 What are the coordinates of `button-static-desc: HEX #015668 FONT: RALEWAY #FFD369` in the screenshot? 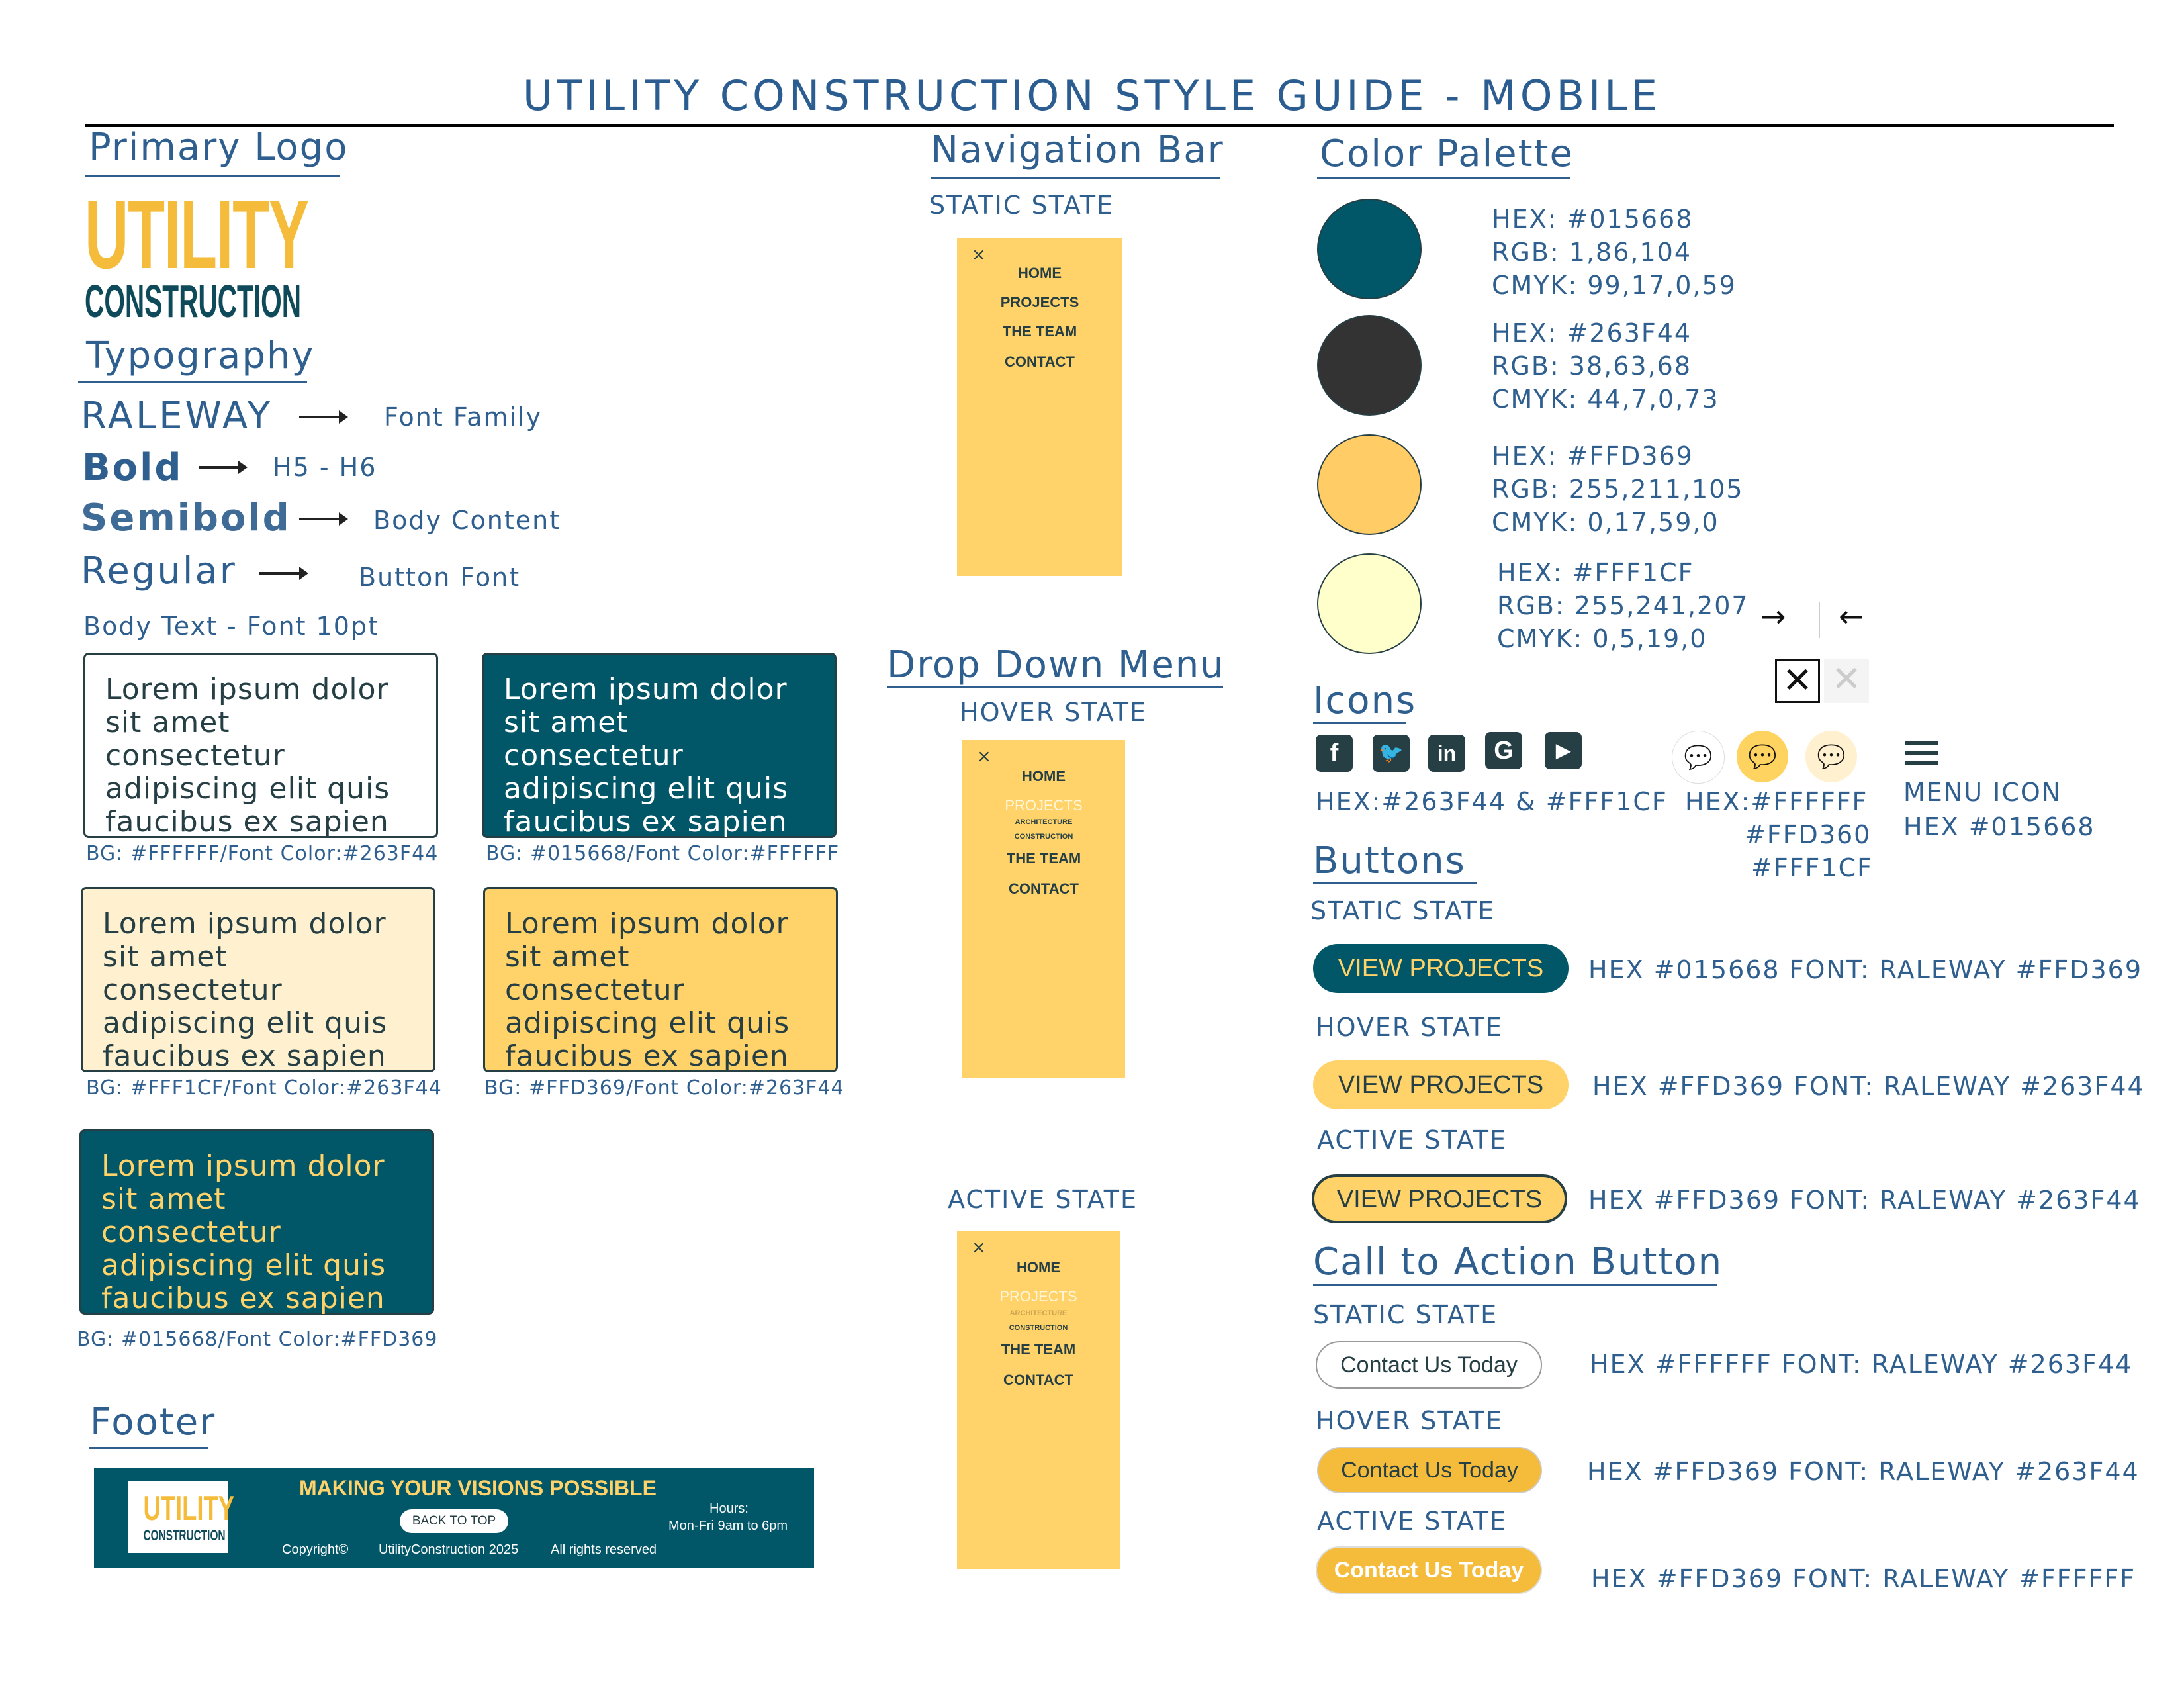 It's located at (1866, 969).